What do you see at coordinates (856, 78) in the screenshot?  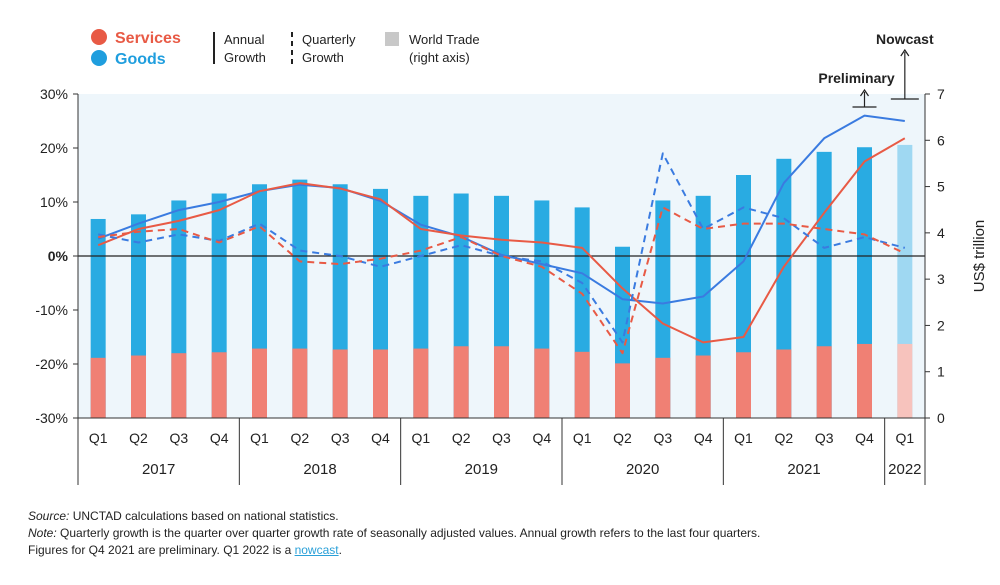 I see `preliminary-label: Preliminary` at bounding box center [856, 78].